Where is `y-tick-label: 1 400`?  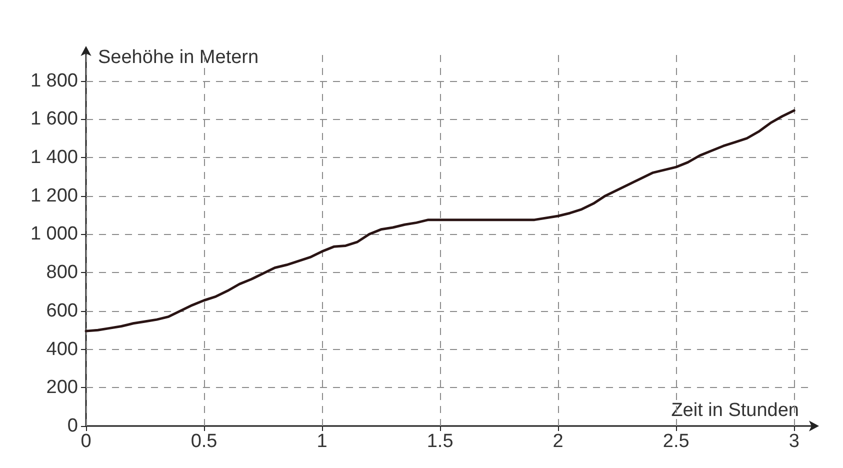
y-tick-label: 1 400 is located at coordinates (54, 157).